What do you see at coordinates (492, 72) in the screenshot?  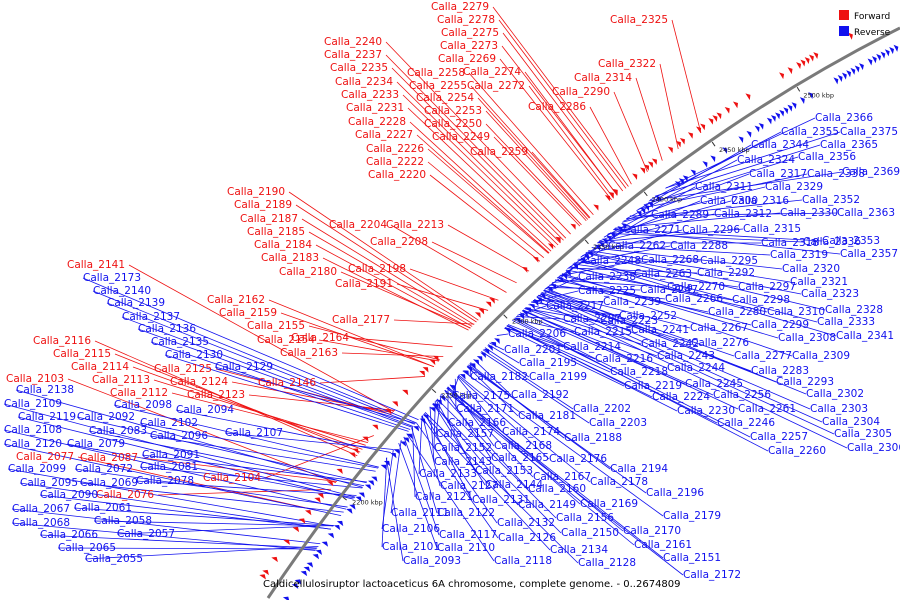 I see `forward-gene-label: Calla_2274` at bounding box center [492, 72].